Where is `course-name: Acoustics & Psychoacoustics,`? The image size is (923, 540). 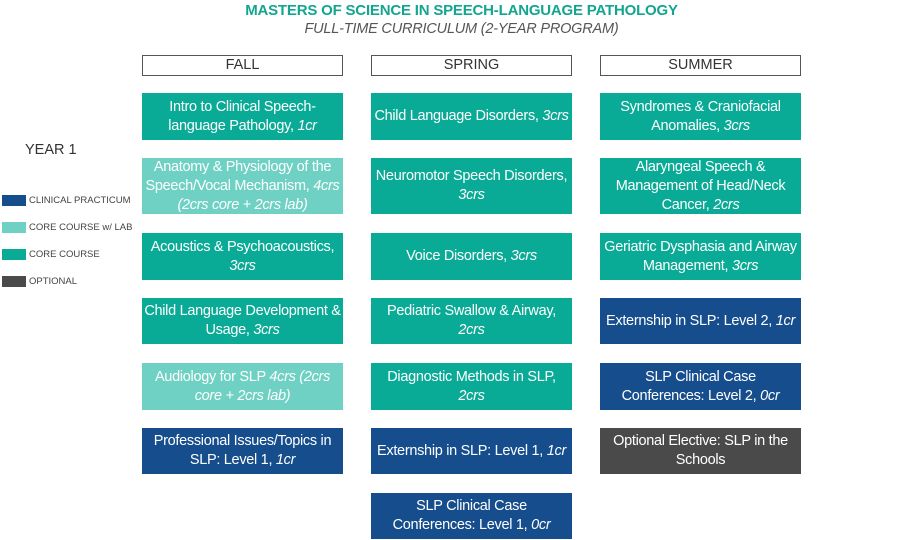
course-name: Acoustics & Psychoacoustics, is located at coordinates (242, 246).